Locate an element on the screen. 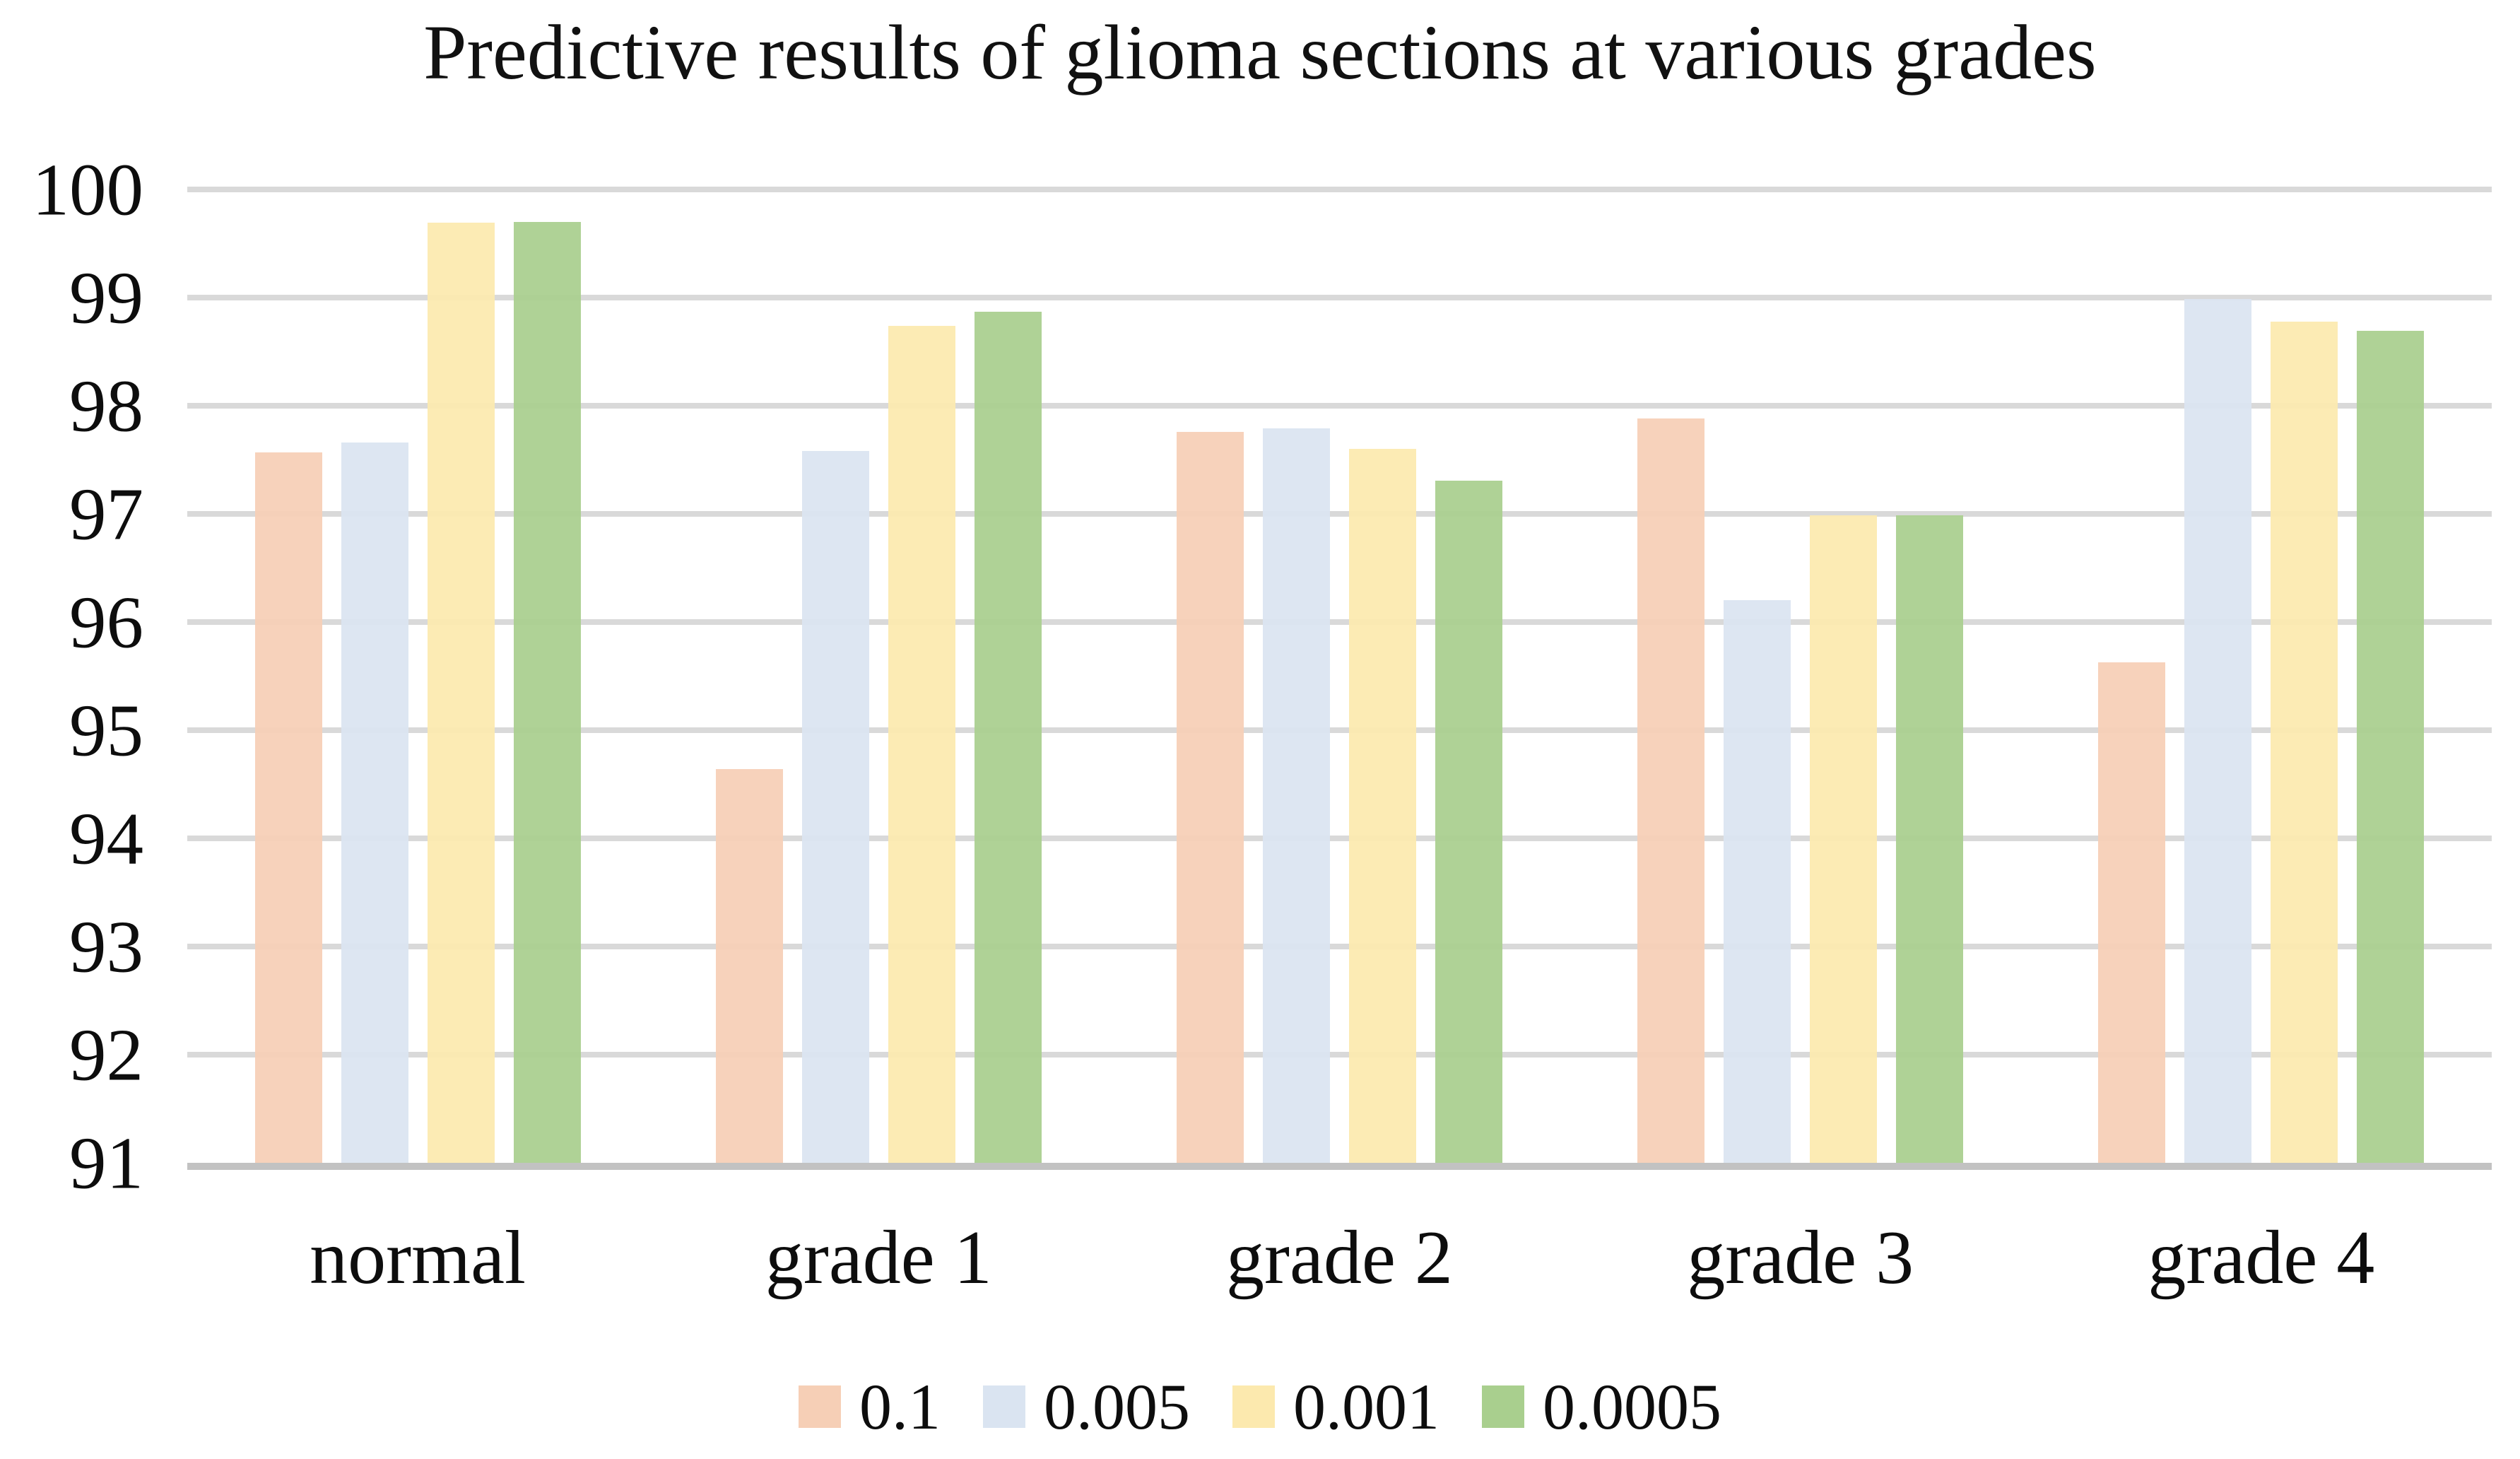 This screenshot has height=1459, width=2520. x-tick-label-normal: normal is located at coordinates (418, 1258).